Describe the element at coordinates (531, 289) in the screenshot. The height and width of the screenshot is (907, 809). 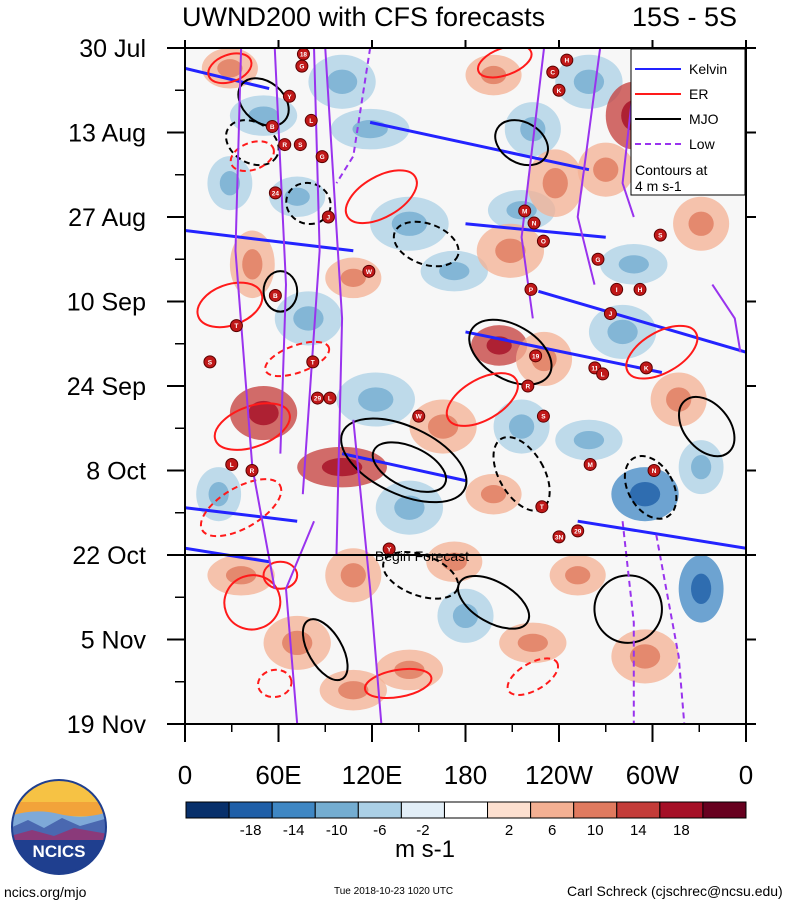
I see `storm-marker: P` at that location.